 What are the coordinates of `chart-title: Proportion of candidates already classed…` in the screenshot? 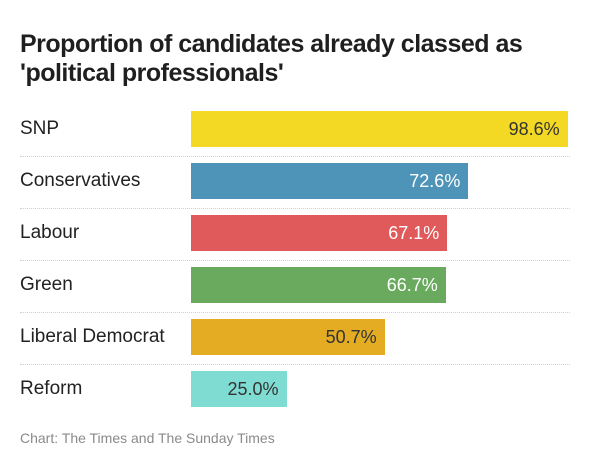 It's located at (271, 58).